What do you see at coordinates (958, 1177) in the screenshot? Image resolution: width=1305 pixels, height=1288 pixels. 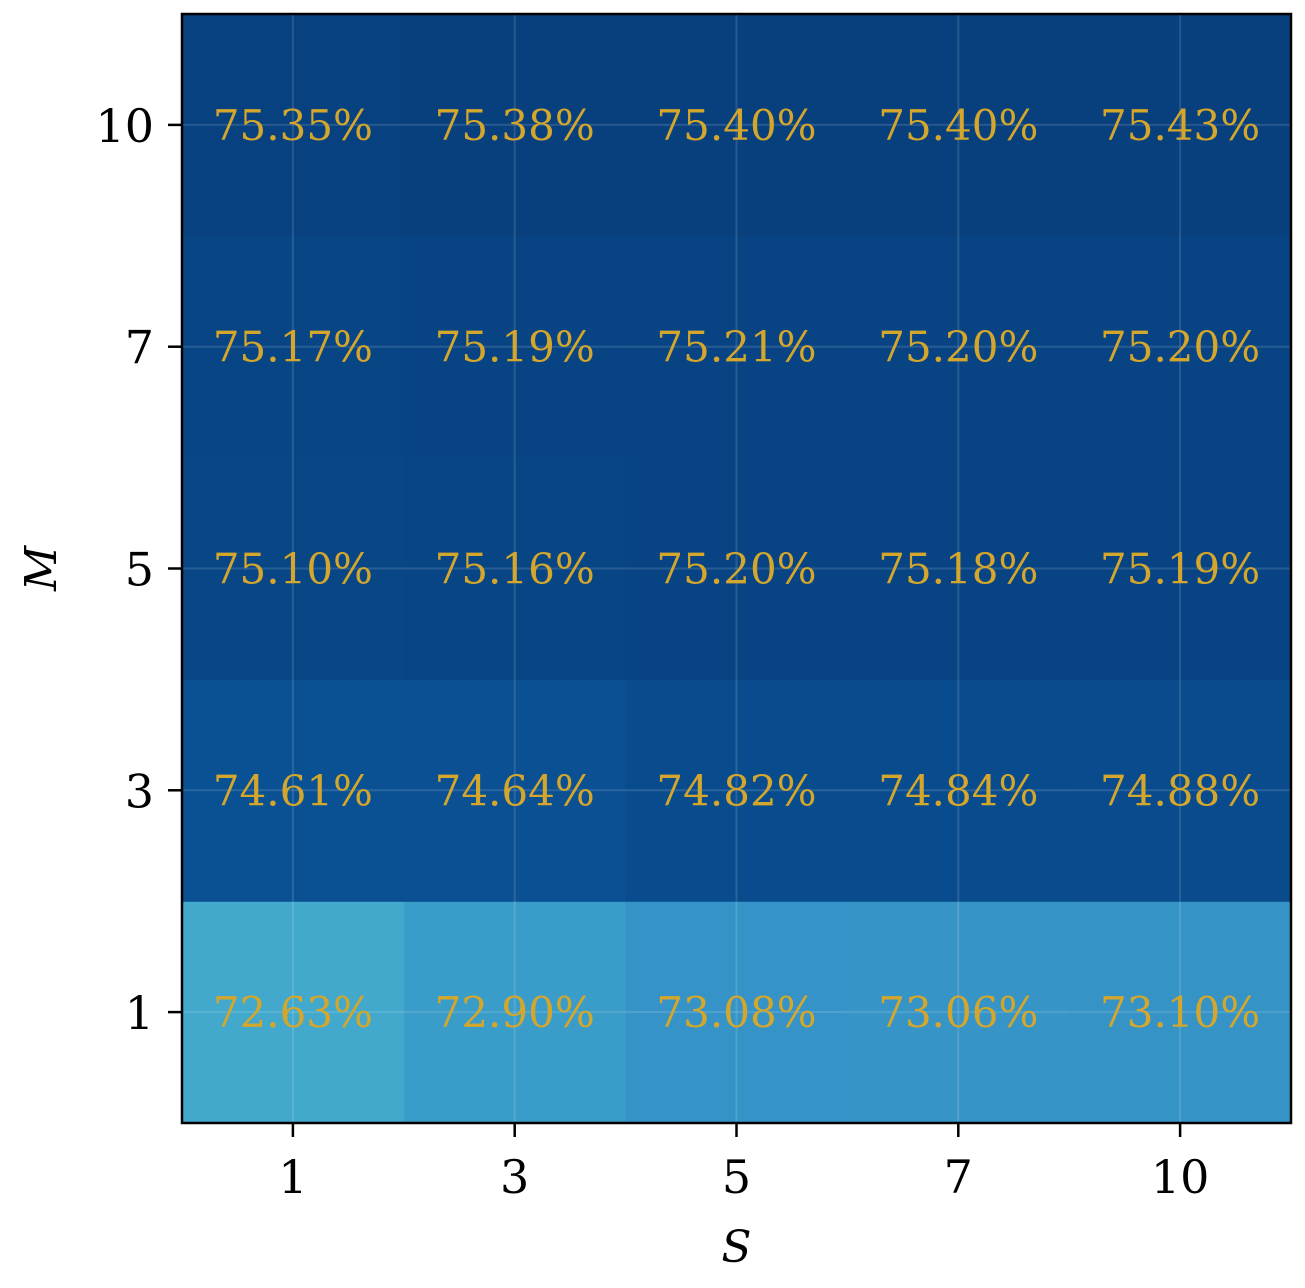 I see `x-tick-label: 7` at bounding box center [958, 1177].